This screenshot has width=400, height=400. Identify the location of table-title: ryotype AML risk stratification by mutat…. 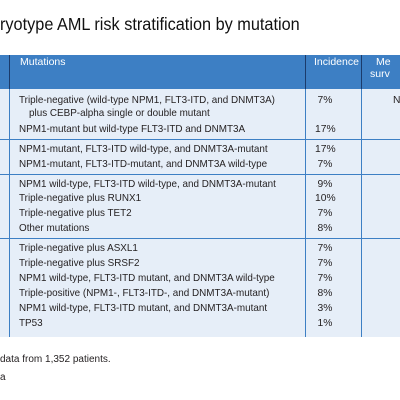
(150, 24).